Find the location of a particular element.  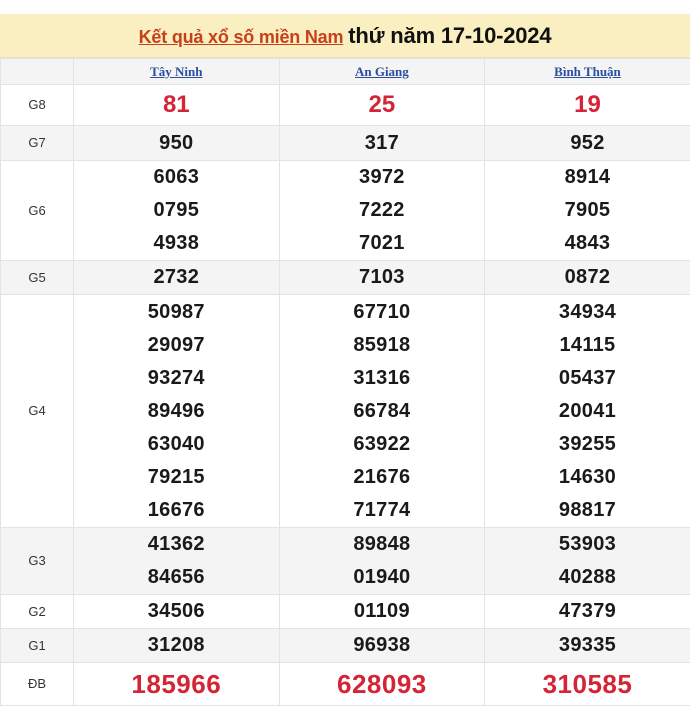

prize-label-text: G6 is located at coordinates (37, 210).